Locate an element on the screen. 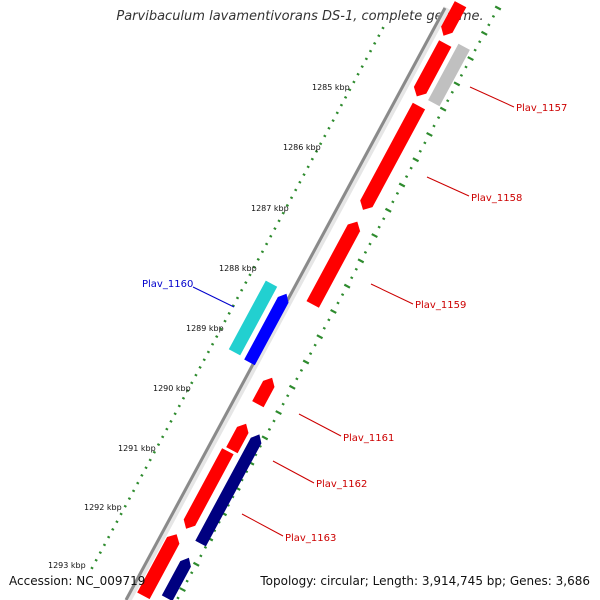 This screenshot has width=600, height=600. gene-plav-1160-b is located at coordinates (266, 329).